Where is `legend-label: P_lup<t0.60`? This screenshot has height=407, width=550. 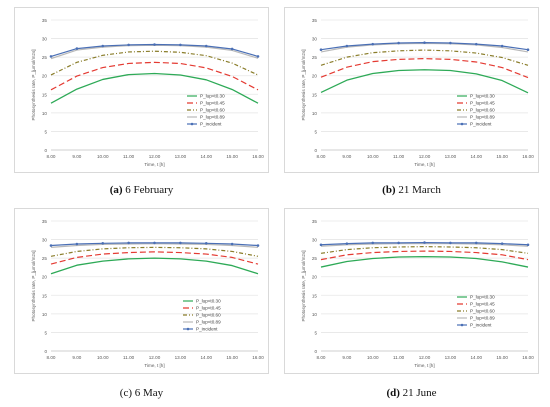
legend-label: P_lup<t0.60 is located at coordinates (208, 315).